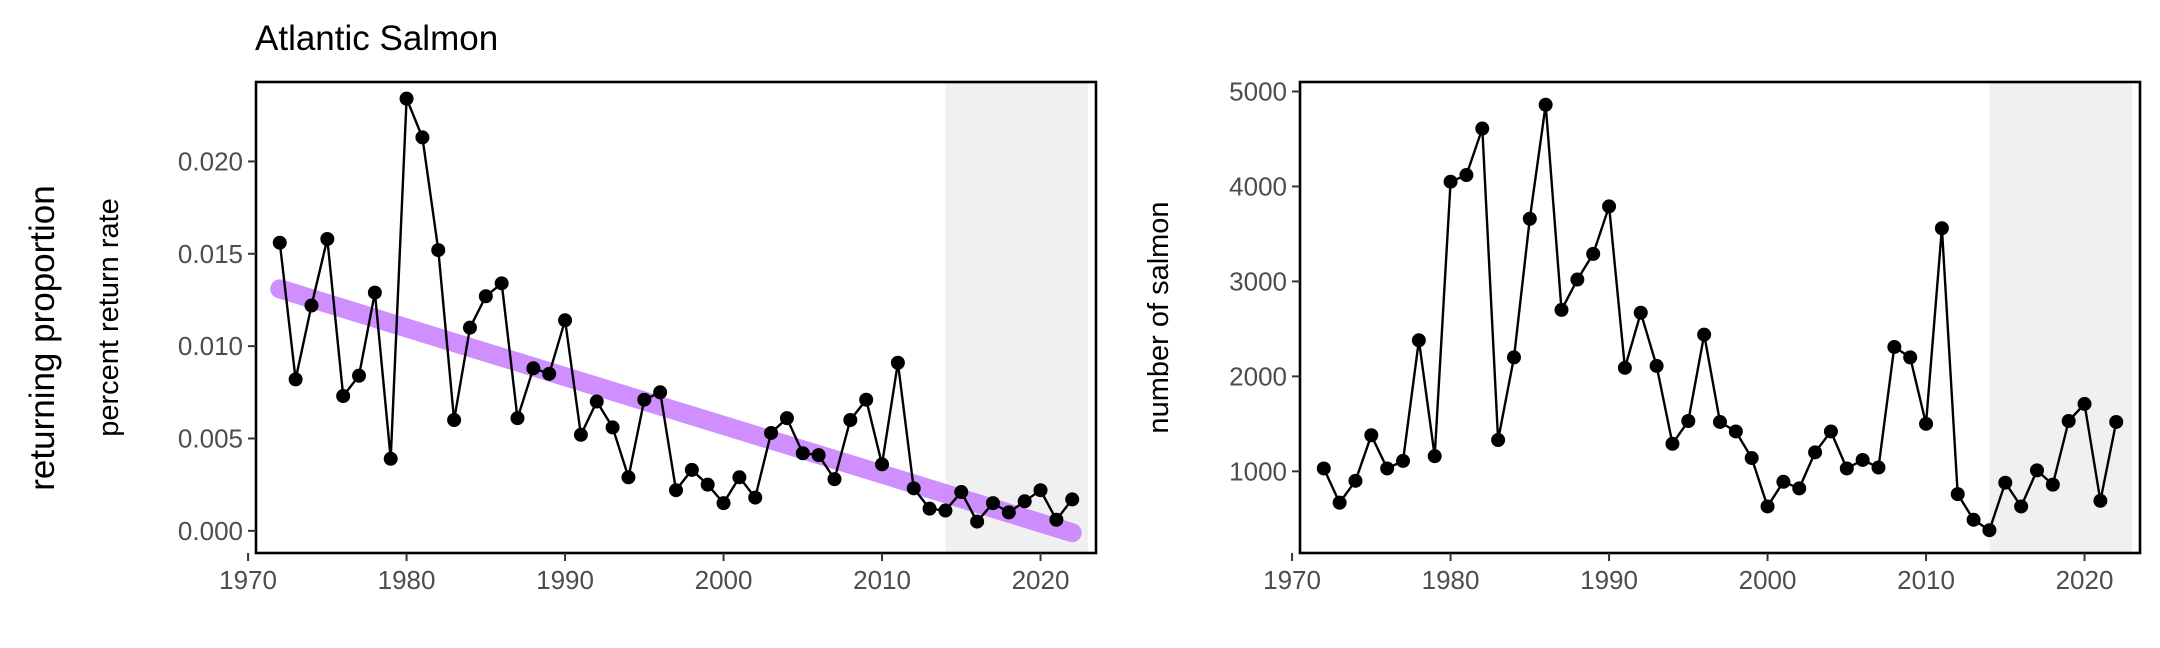 The image size is (2160, 648). What do you see at coordinates (210, 254) in the screenshot?
I see `y-tick-label: 0.015` at bounding box center [210, 254].